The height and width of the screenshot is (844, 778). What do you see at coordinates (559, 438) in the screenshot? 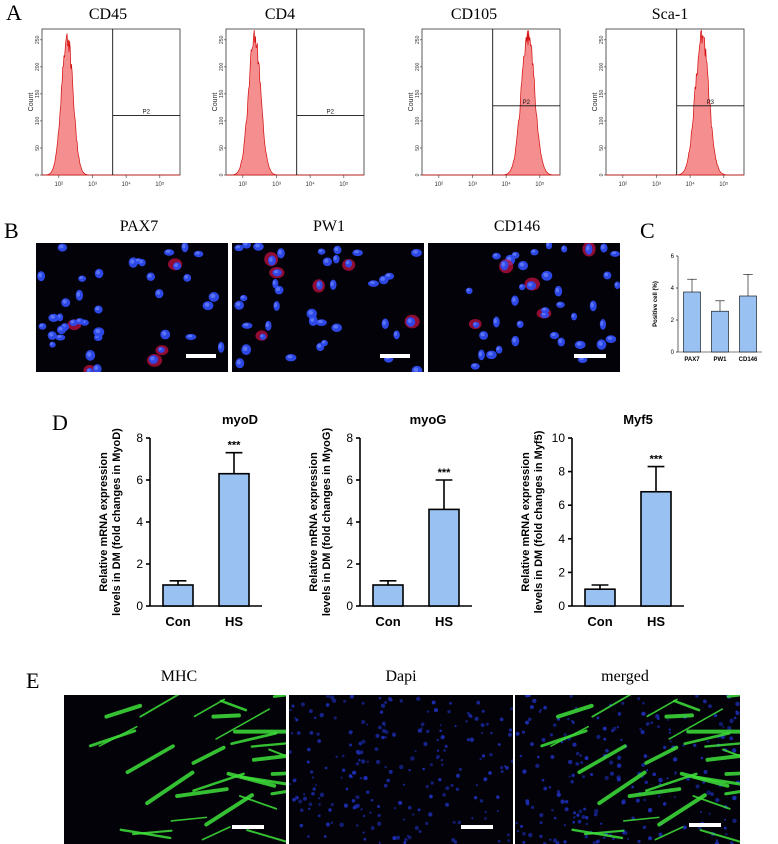
I see `y-tick-label: 10` at bounding box center [559, 438].